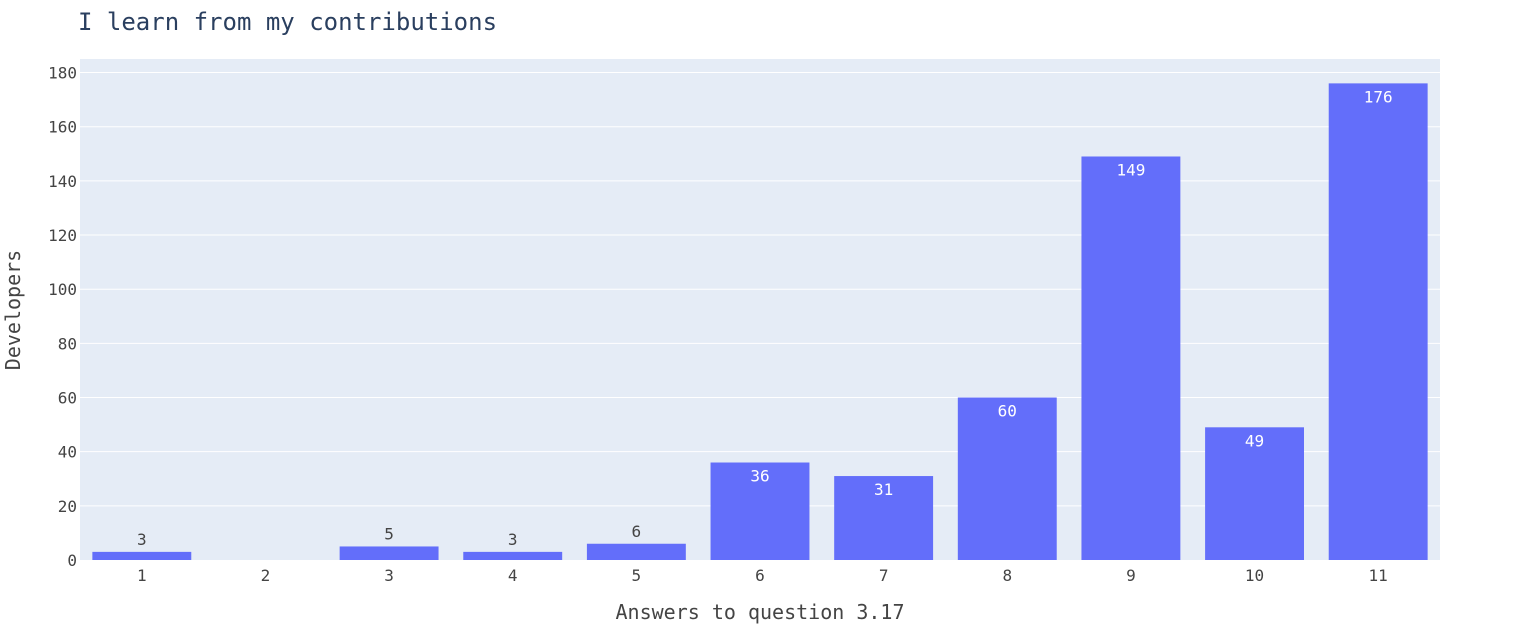 The image size is (1520, 640). I want to click on x-tick-label: 8, so click(1007, 575).